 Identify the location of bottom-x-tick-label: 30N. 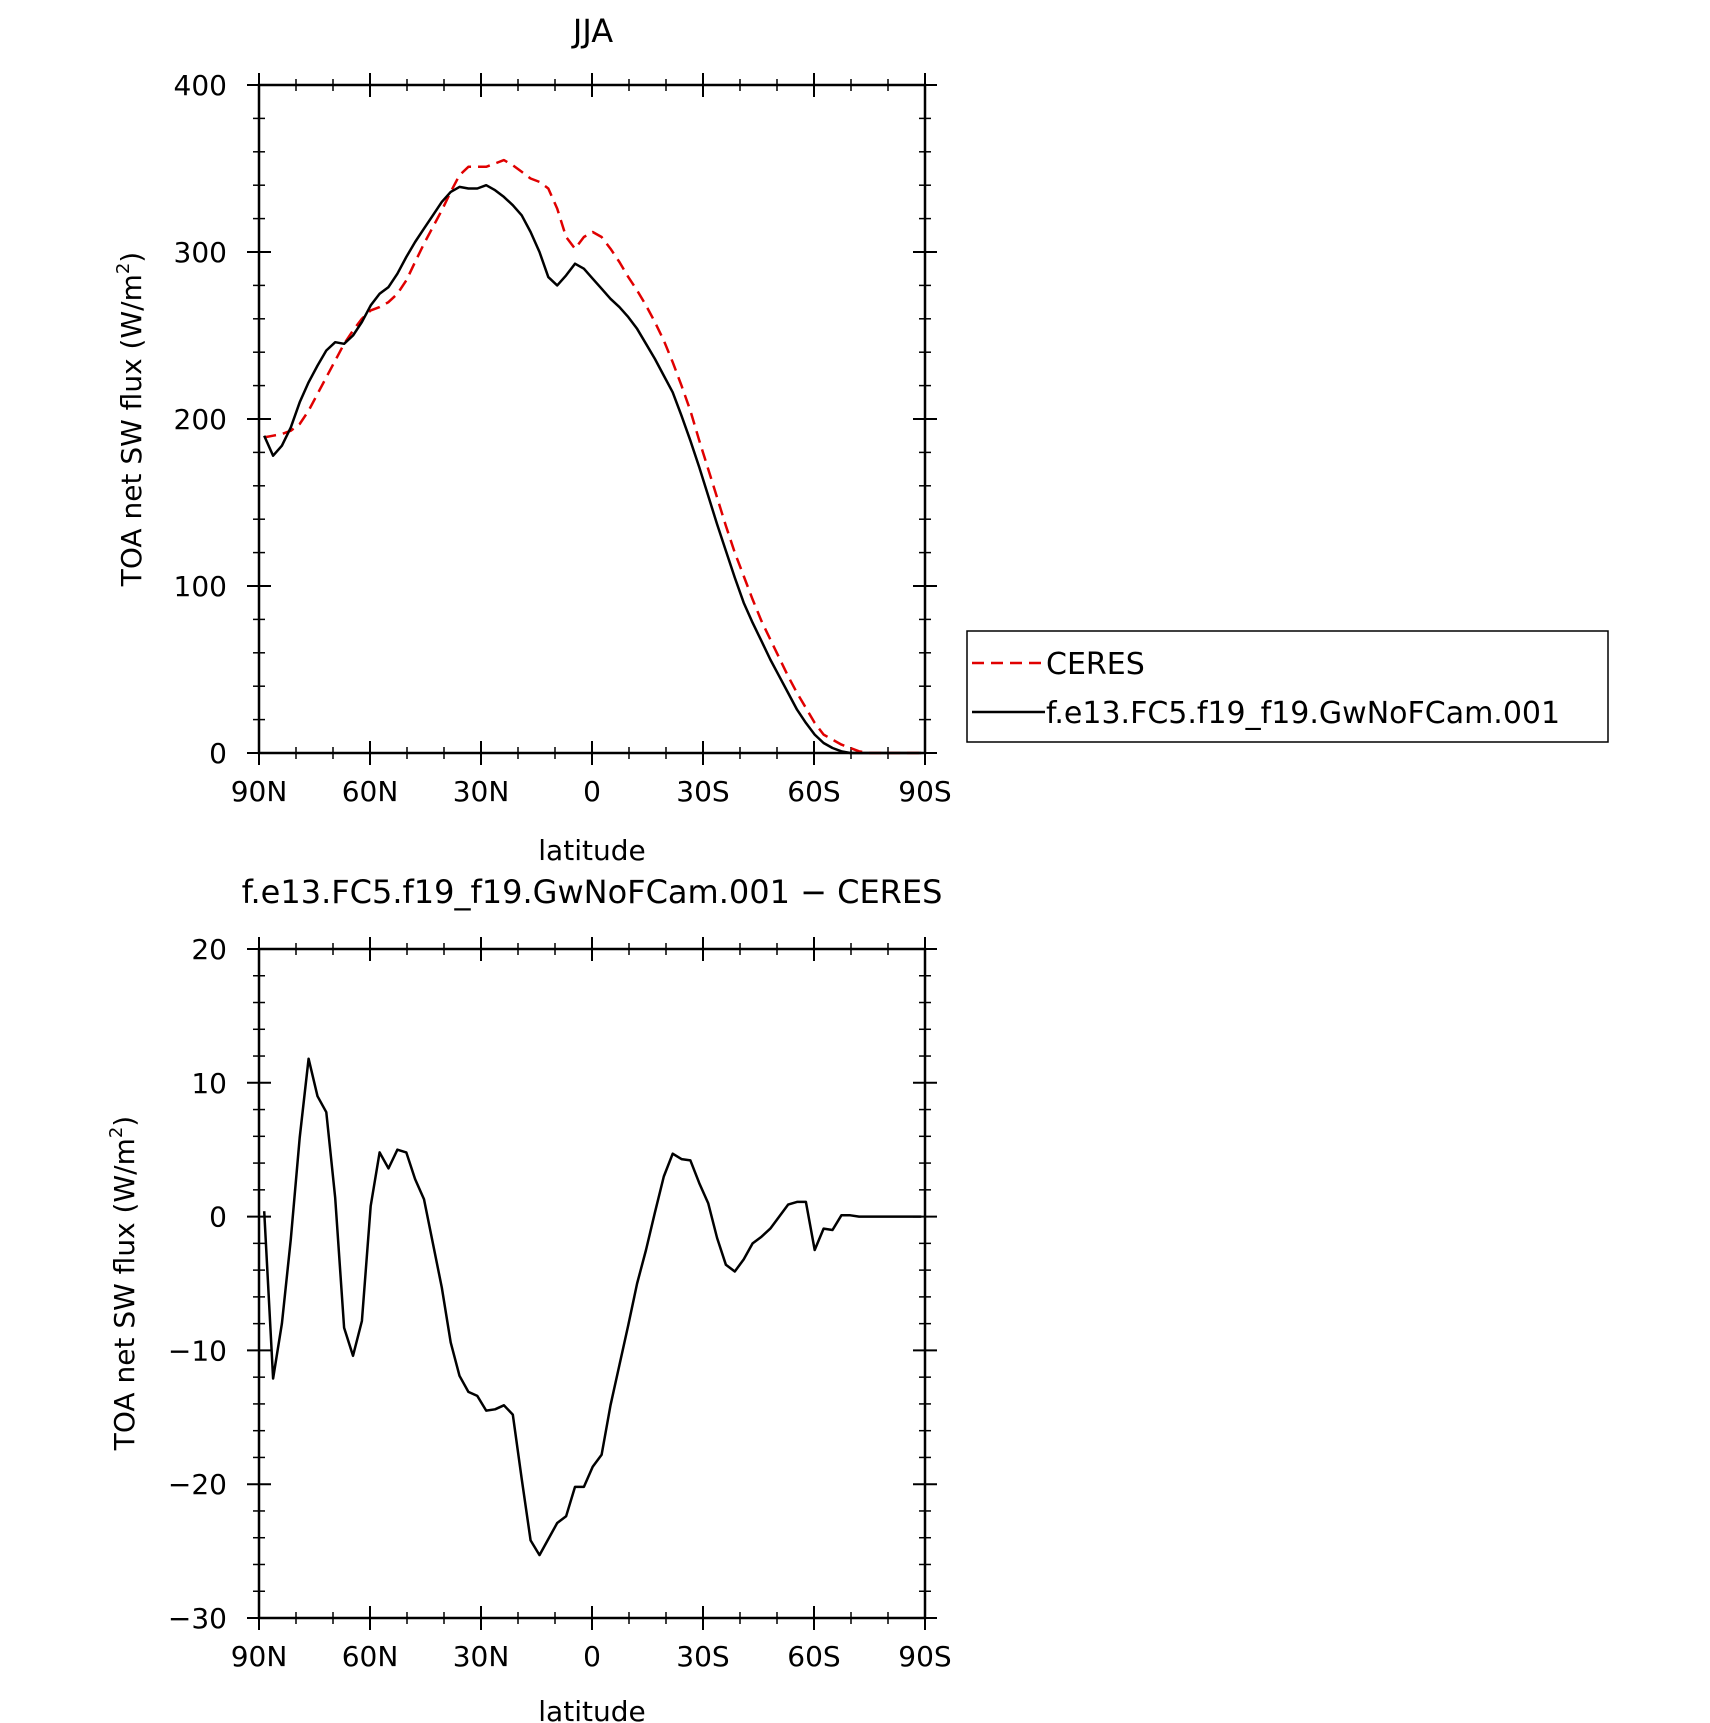
(481, 1656).